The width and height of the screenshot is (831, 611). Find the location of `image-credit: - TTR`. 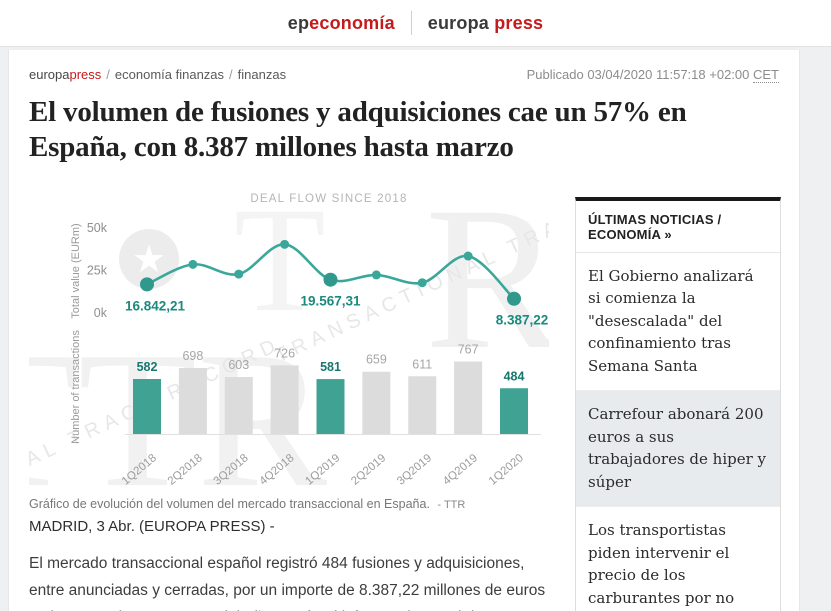

image-credit: - TTR is located at coordinates (451, 504).